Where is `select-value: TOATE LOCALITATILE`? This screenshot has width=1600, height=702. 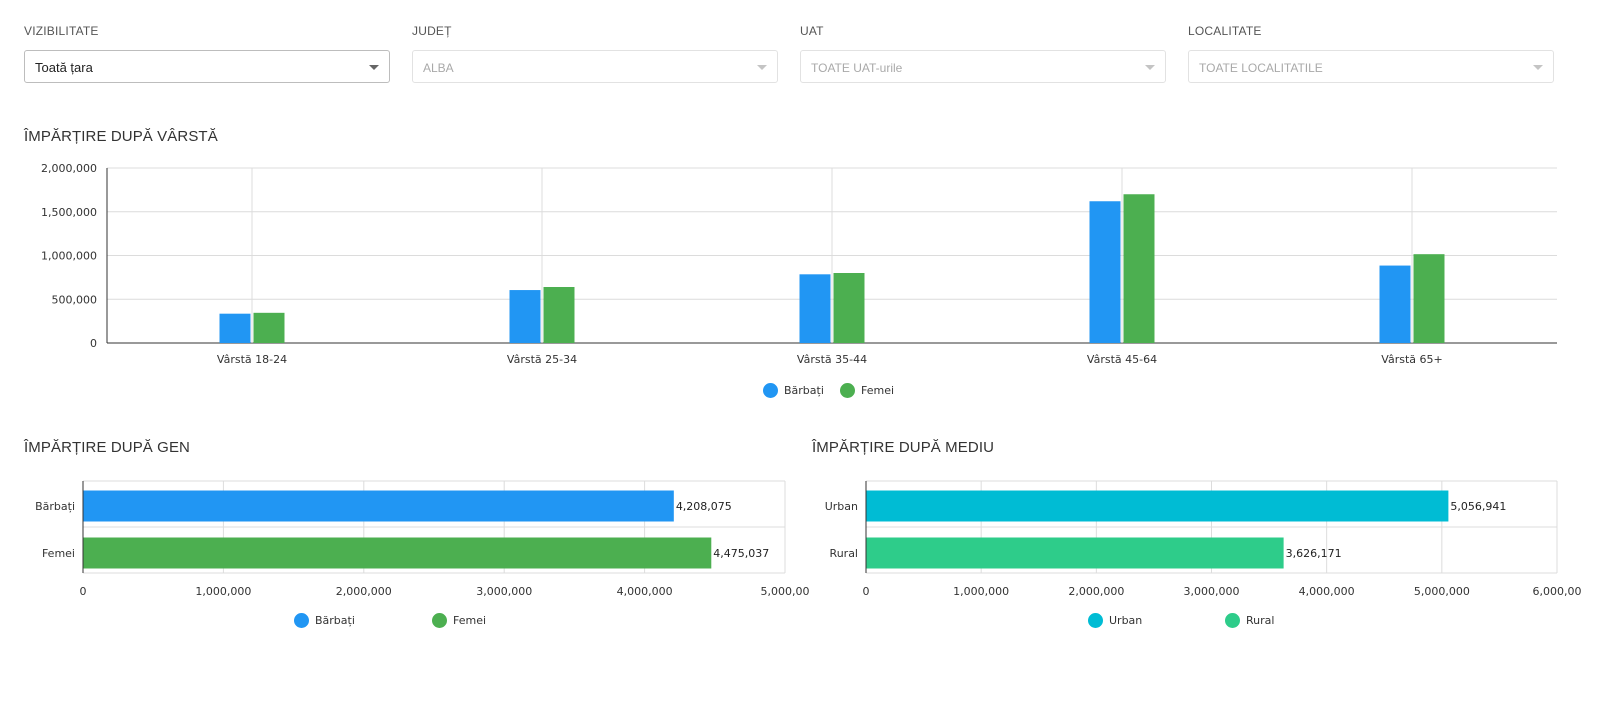 select-value: TOATE LOCALITATILE is located at coordinates (1261, 68).